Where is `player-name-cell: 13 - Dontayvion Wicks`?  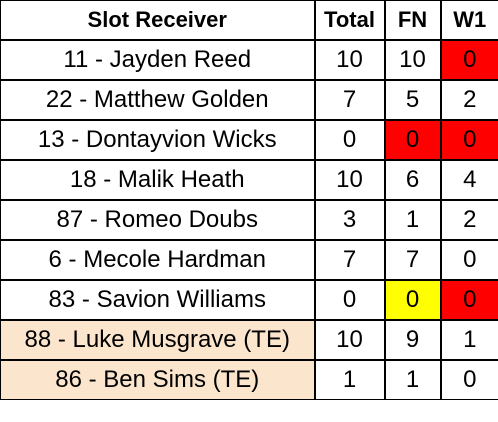
player-name-cell: 13 - Dontayvion Wicks is located at coordinates (158, 140).